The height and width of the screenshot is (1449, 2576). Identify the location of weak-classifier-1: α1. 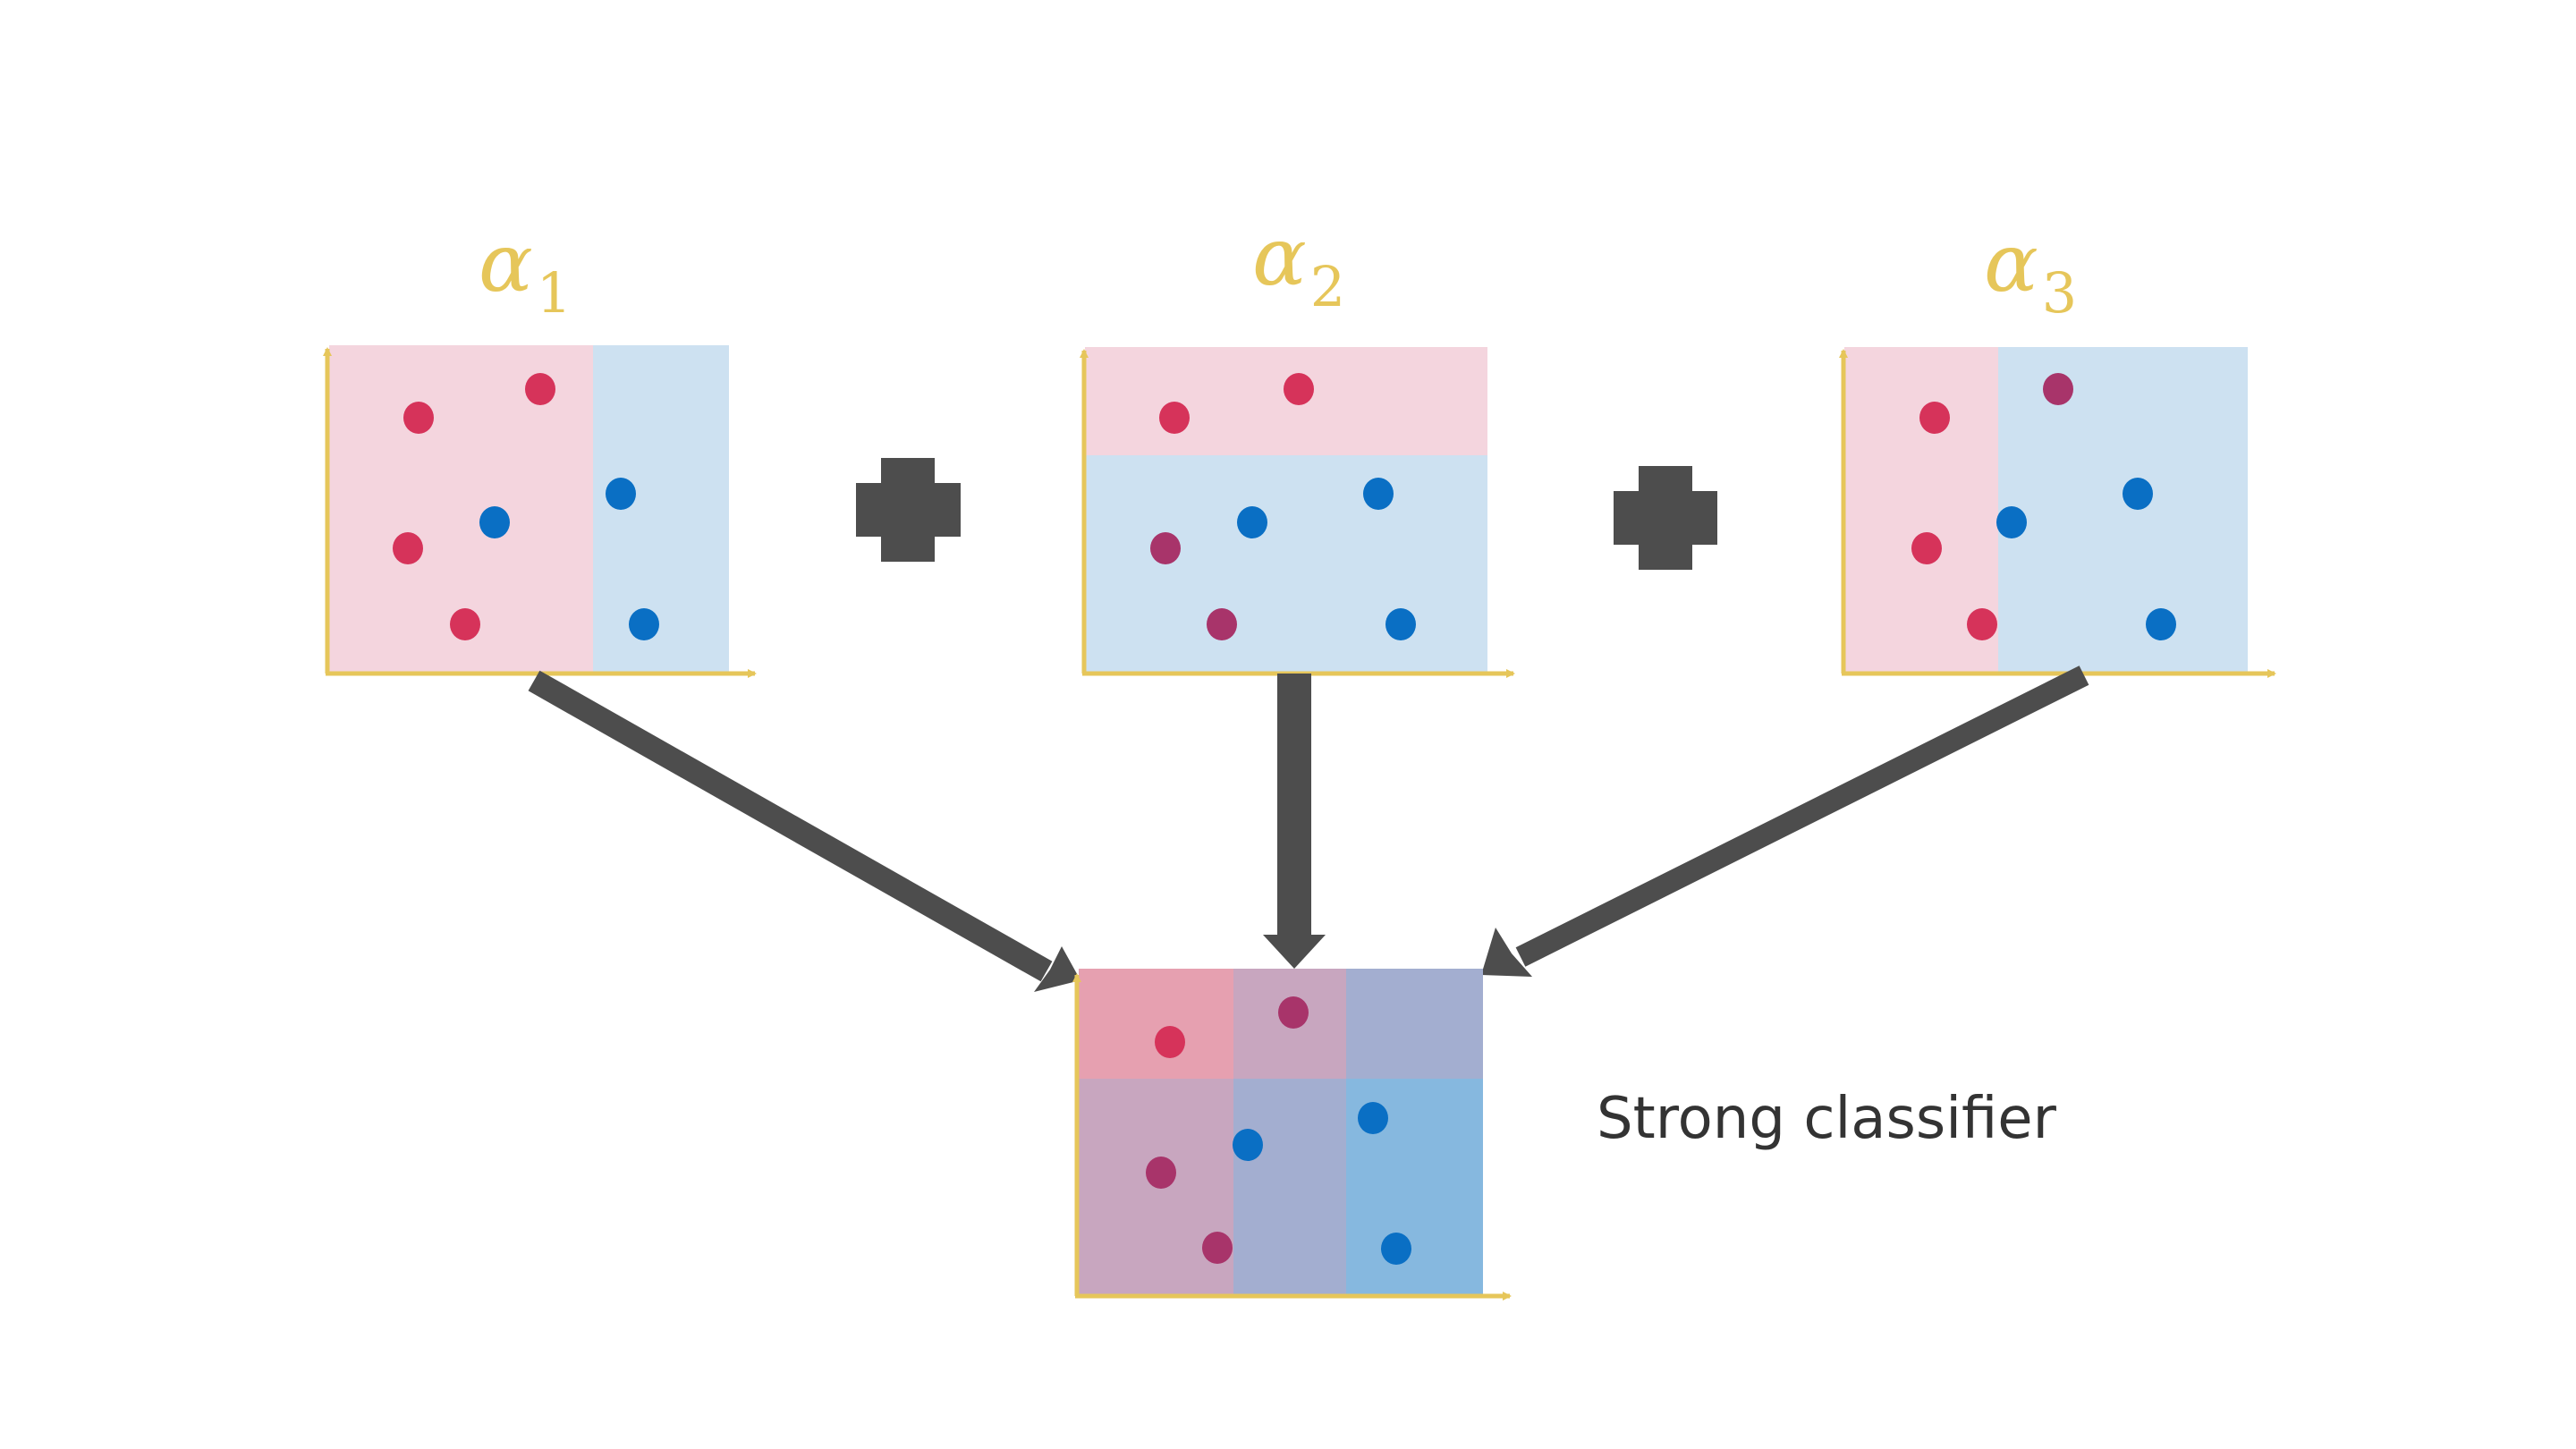
(540, 447).